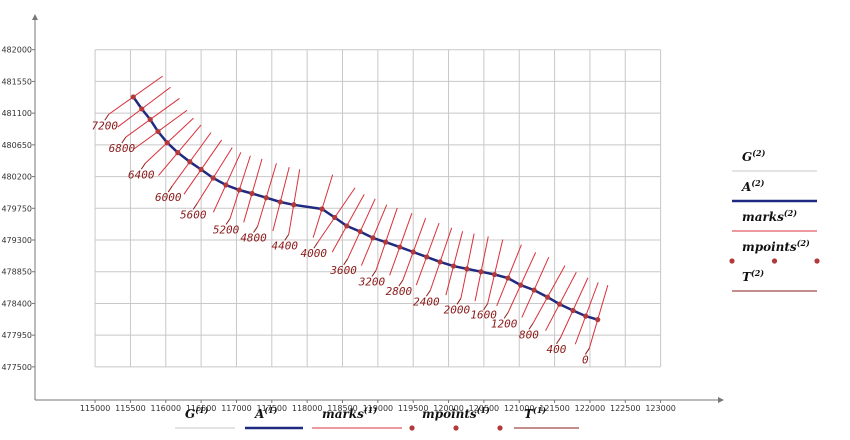 The height and width of the screenshot is (440, 850). What do you see at coordinates (95, 408) in the screenshot?
I see `x-tick-label: 115000` at bounding box center [95, 408].